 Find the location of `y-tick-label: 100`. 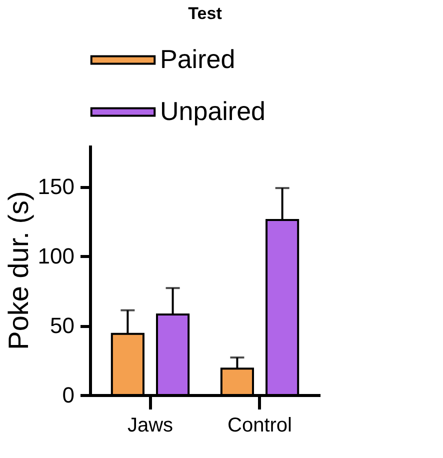

y-tick-label: 100 is located at coordinates (56, 256).